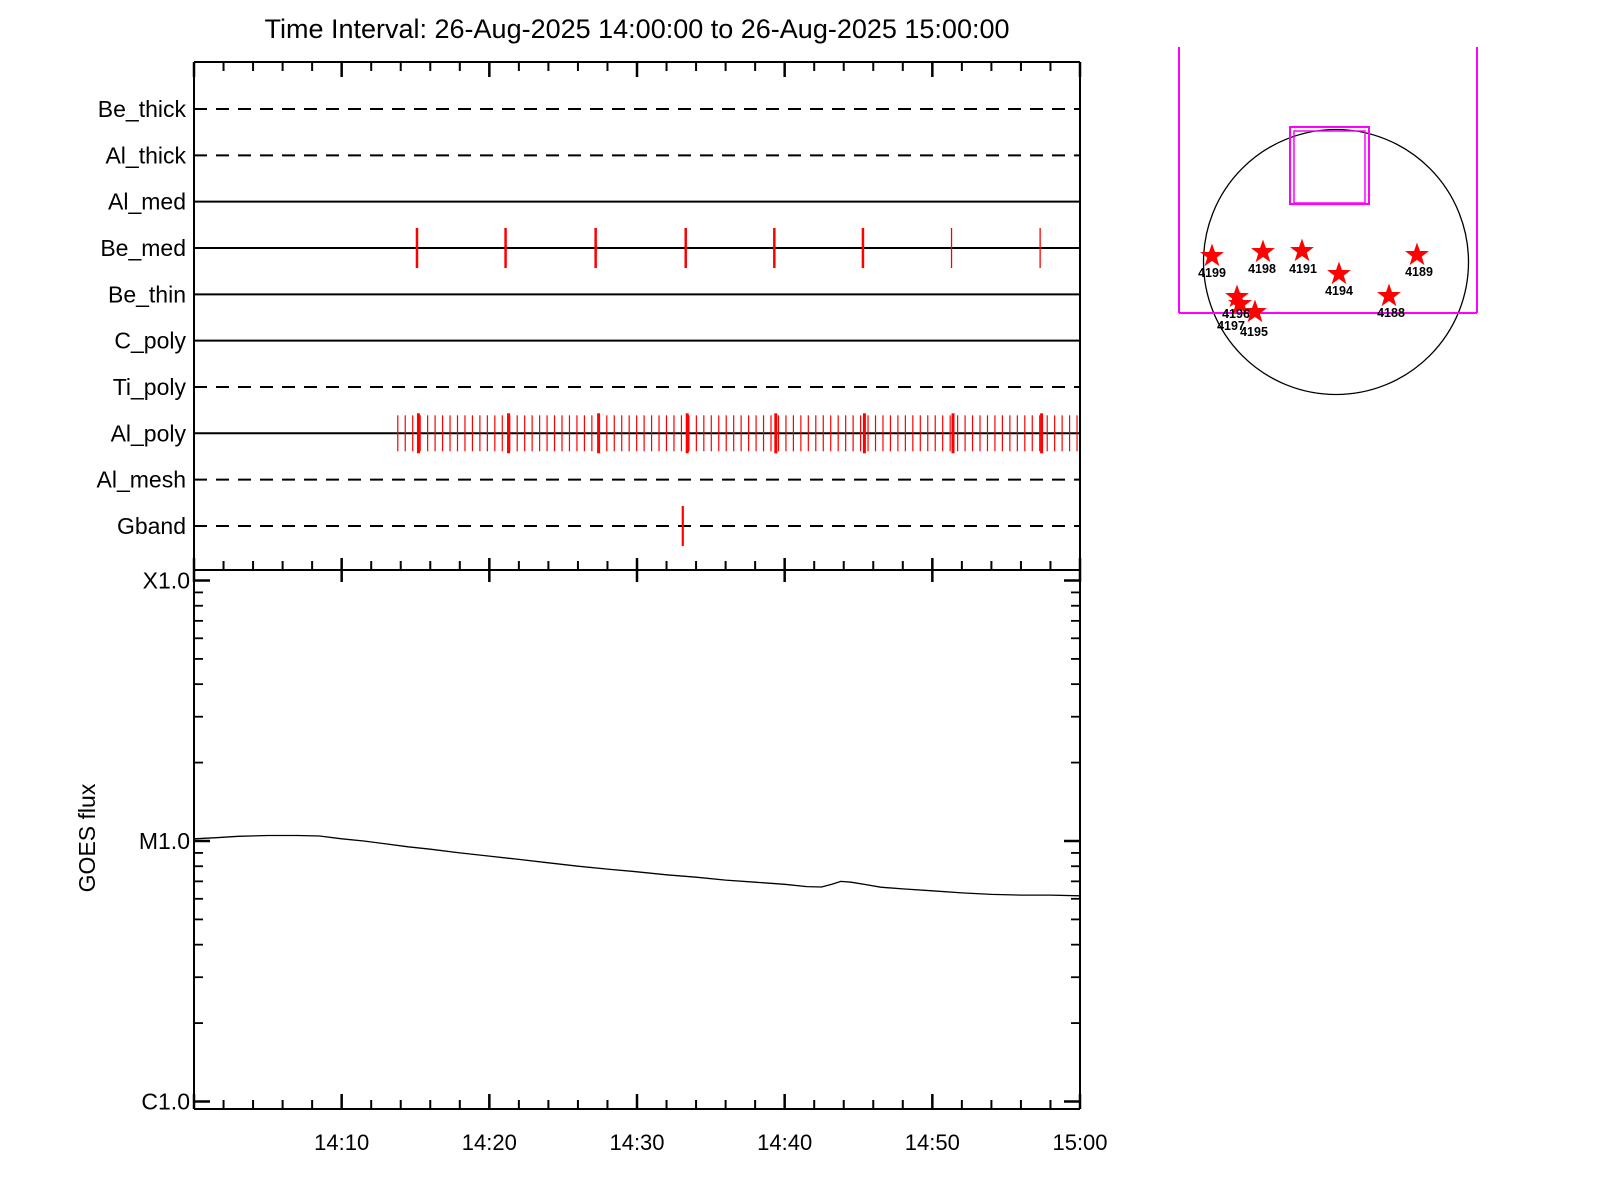 The width and height of the screenshot is (1600, 1200). Describe the element at coordinates (166, 581) in the screenshot. I see `y-tick-label-X1.0: X1.0` at that location.